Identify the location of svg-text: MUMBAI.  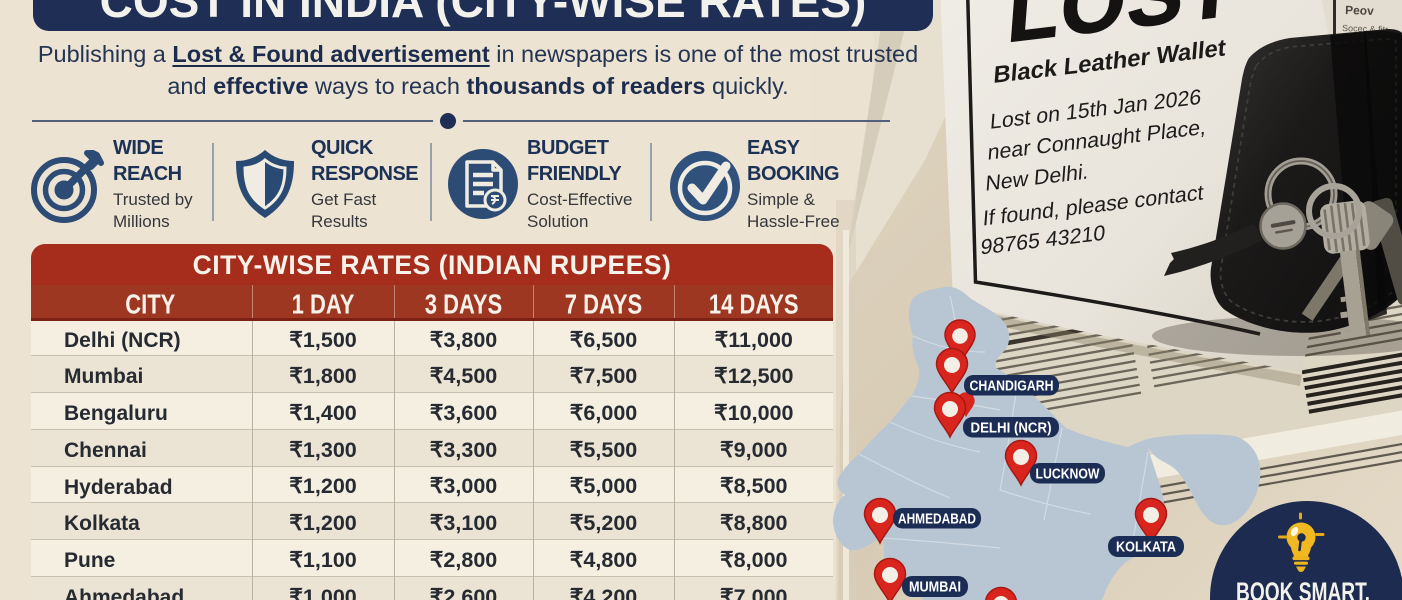
(935, 588).